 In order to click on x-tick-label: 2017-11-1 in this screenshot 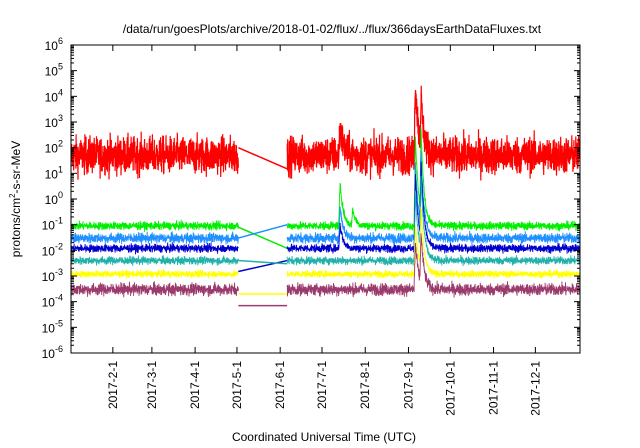, I will do `click(494, 388)`.